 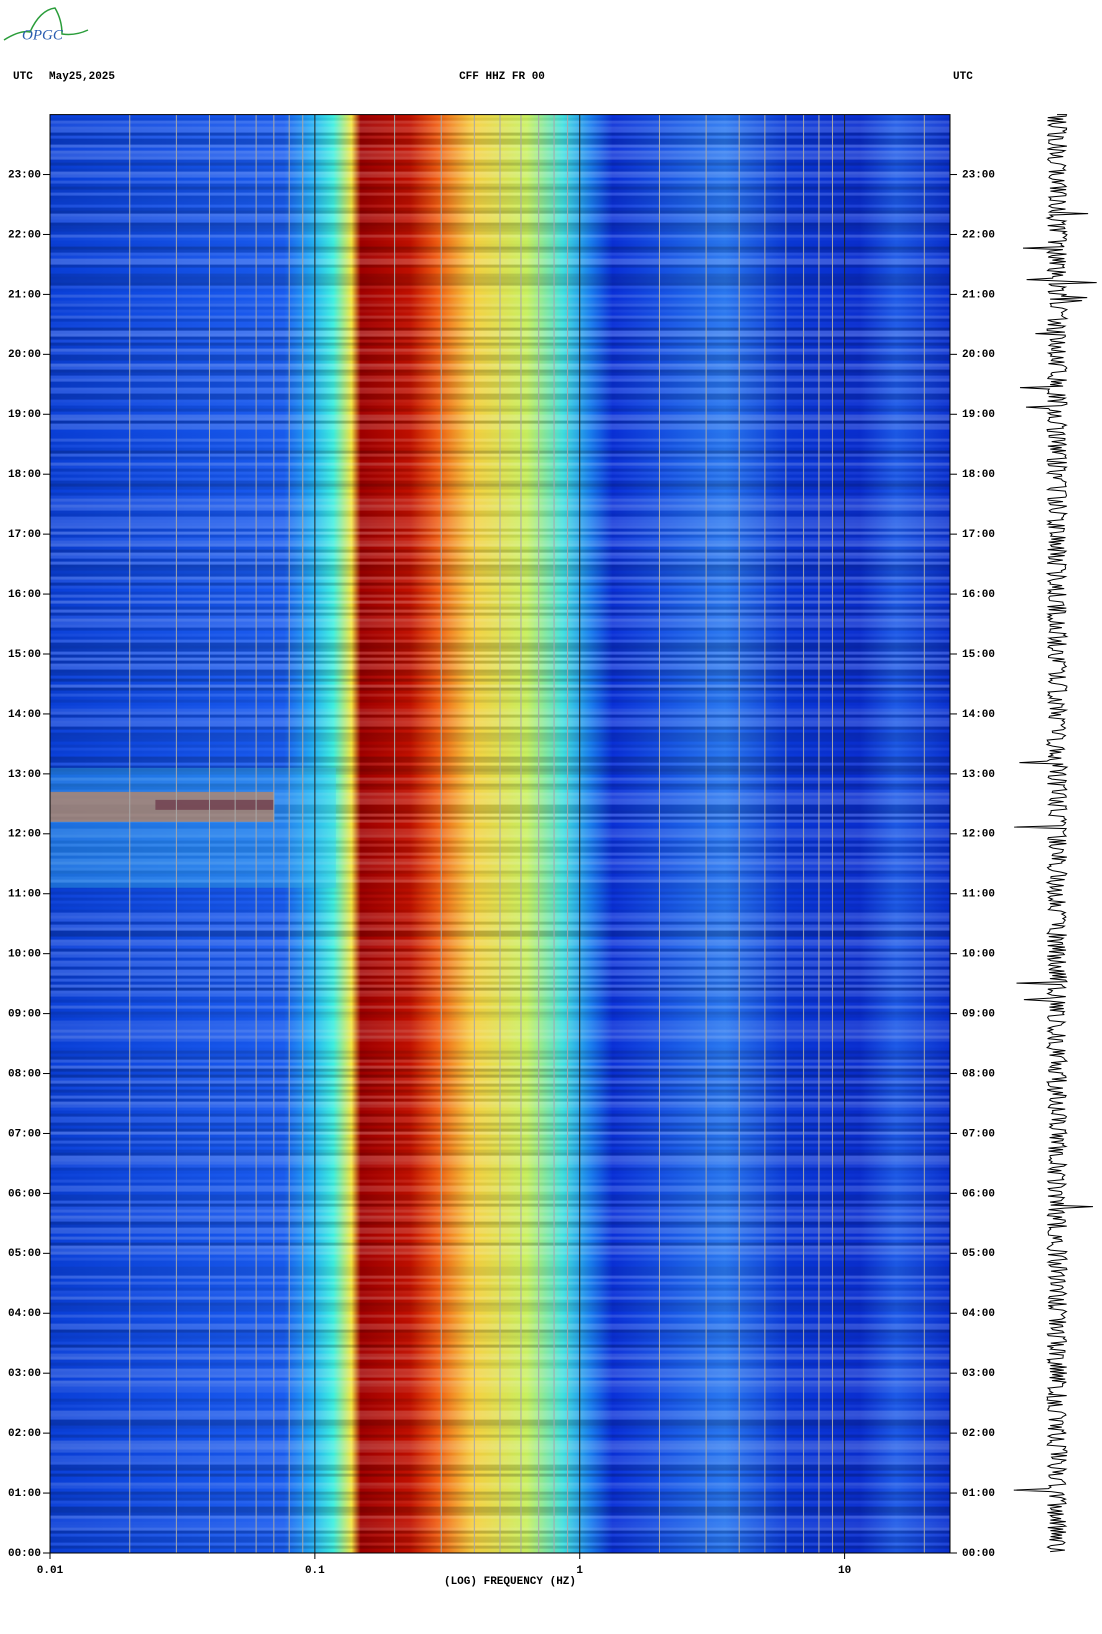 What do you see at coordinates (1055, 833) in the screenshot?
I see `seismogram-trace` at bounding box center [1055, 833].